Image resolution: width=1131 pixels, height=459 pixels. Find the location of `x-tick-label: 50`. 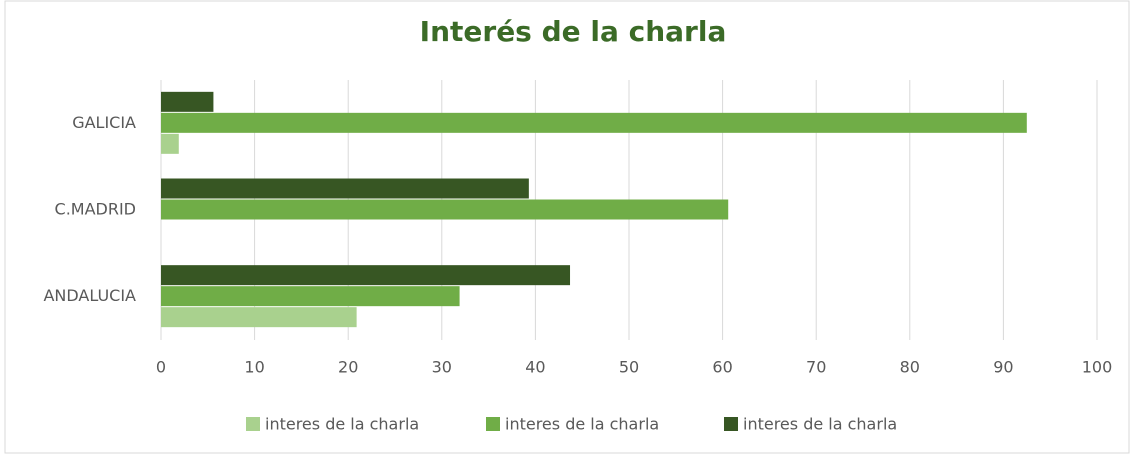

x-tick-label: 50 is located at coordinates (629, 367).